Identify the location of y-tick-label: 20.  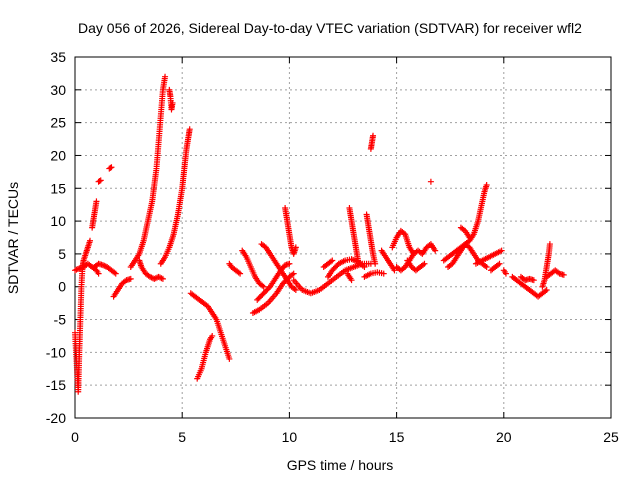
(58, 155).